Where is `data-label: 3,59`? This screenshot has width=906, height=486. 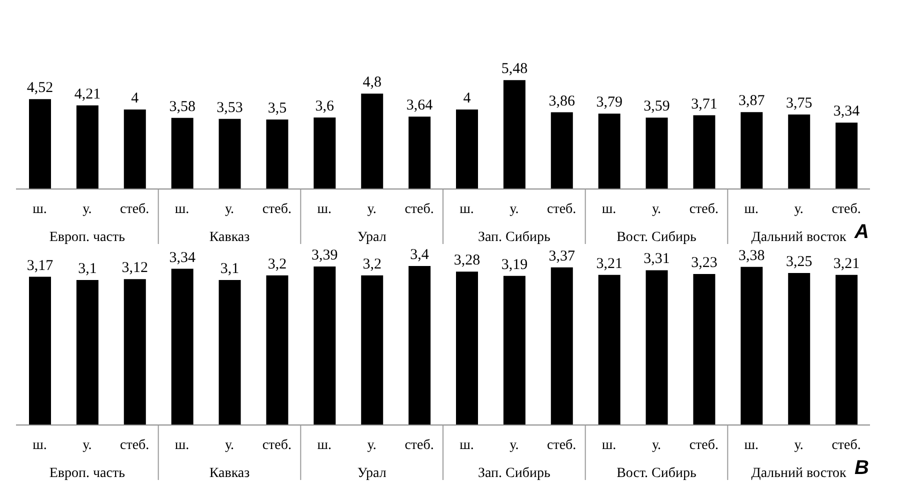 data-label: 3,59 is located at coordinates (657, 106).